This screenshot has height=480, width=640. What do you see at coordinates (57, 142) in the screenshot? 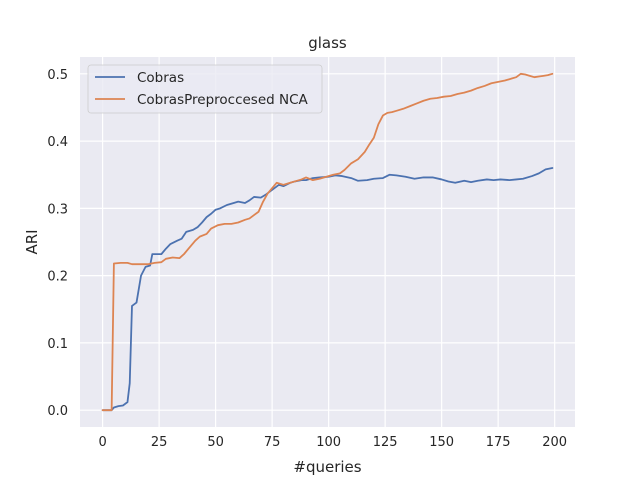
I see `y-tick-label: 0.4` at bounding box center [57, 142].